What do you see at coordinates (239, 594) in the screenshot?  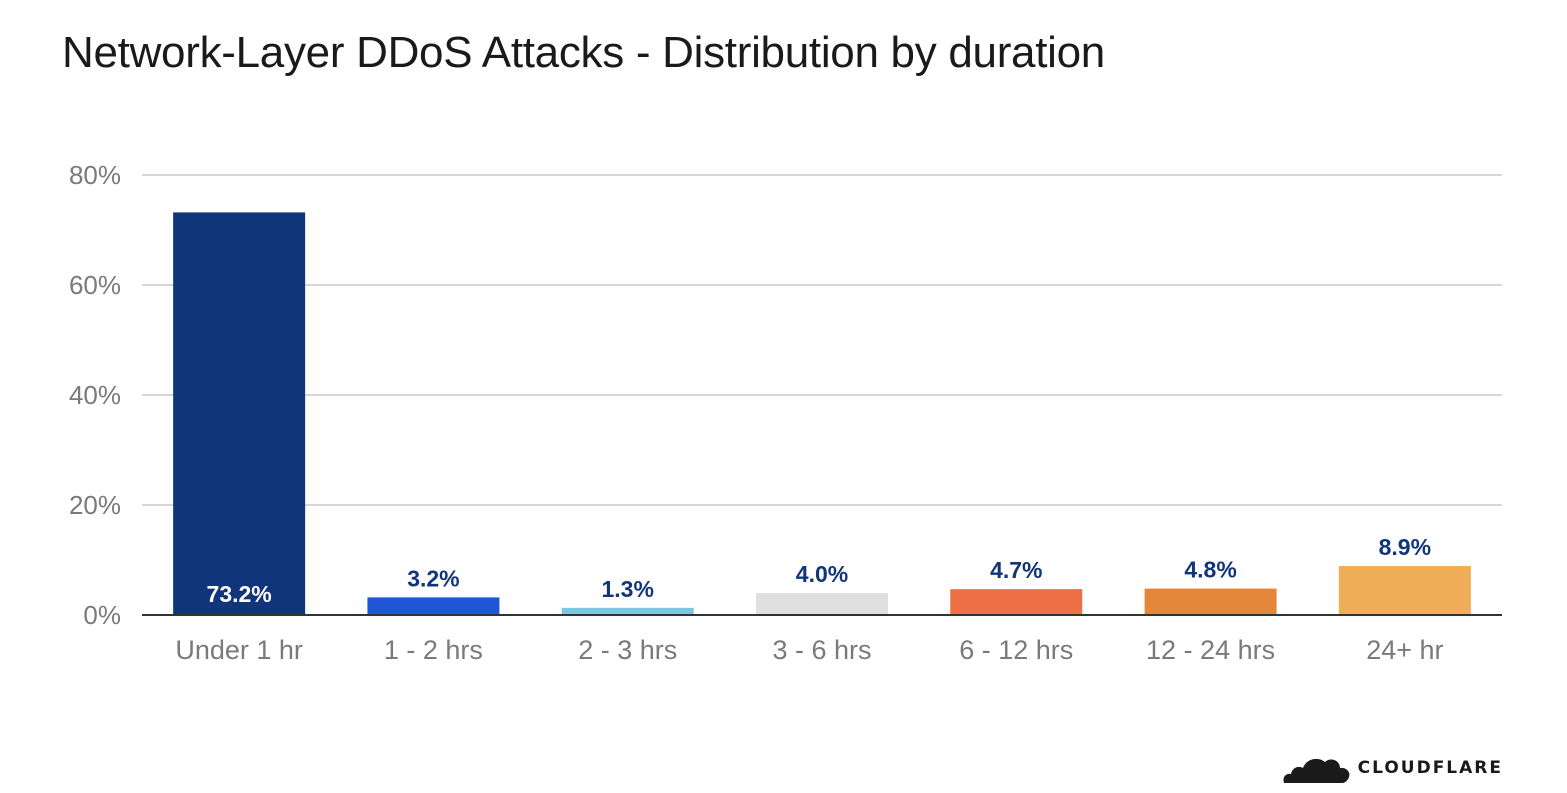 I see `data-label: 73.2%` at bounding box center [239, 594].